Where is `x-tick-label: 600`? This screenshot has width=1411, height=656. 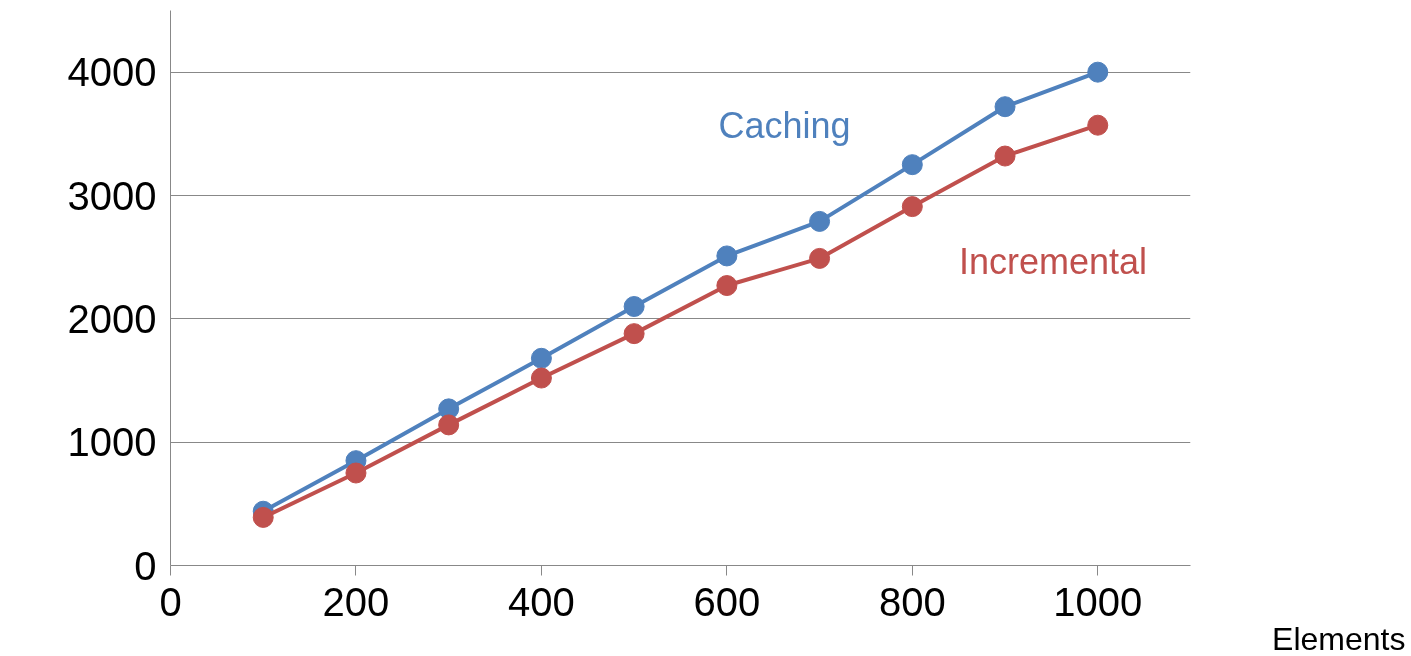
x-tick-label: 600 is located at coordinates (727, 601).